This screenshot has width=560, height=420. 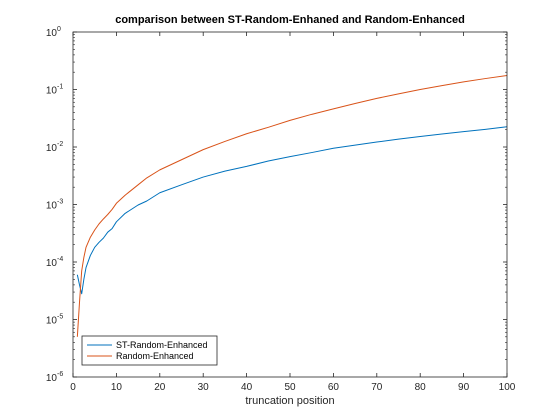 What do you see at coordinates (334, 387) in the screenshot?
I see `x-tick-label: 60` at bounding box center [334, 387].